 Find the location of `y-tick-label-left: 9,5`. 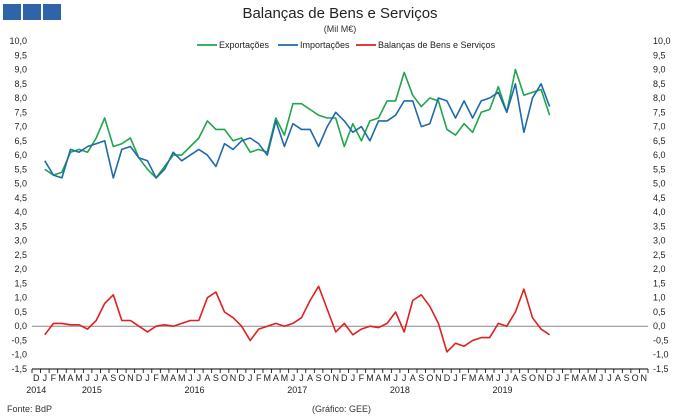

y-tick-label-left: 9,5 is located at coordinates (20, 55).